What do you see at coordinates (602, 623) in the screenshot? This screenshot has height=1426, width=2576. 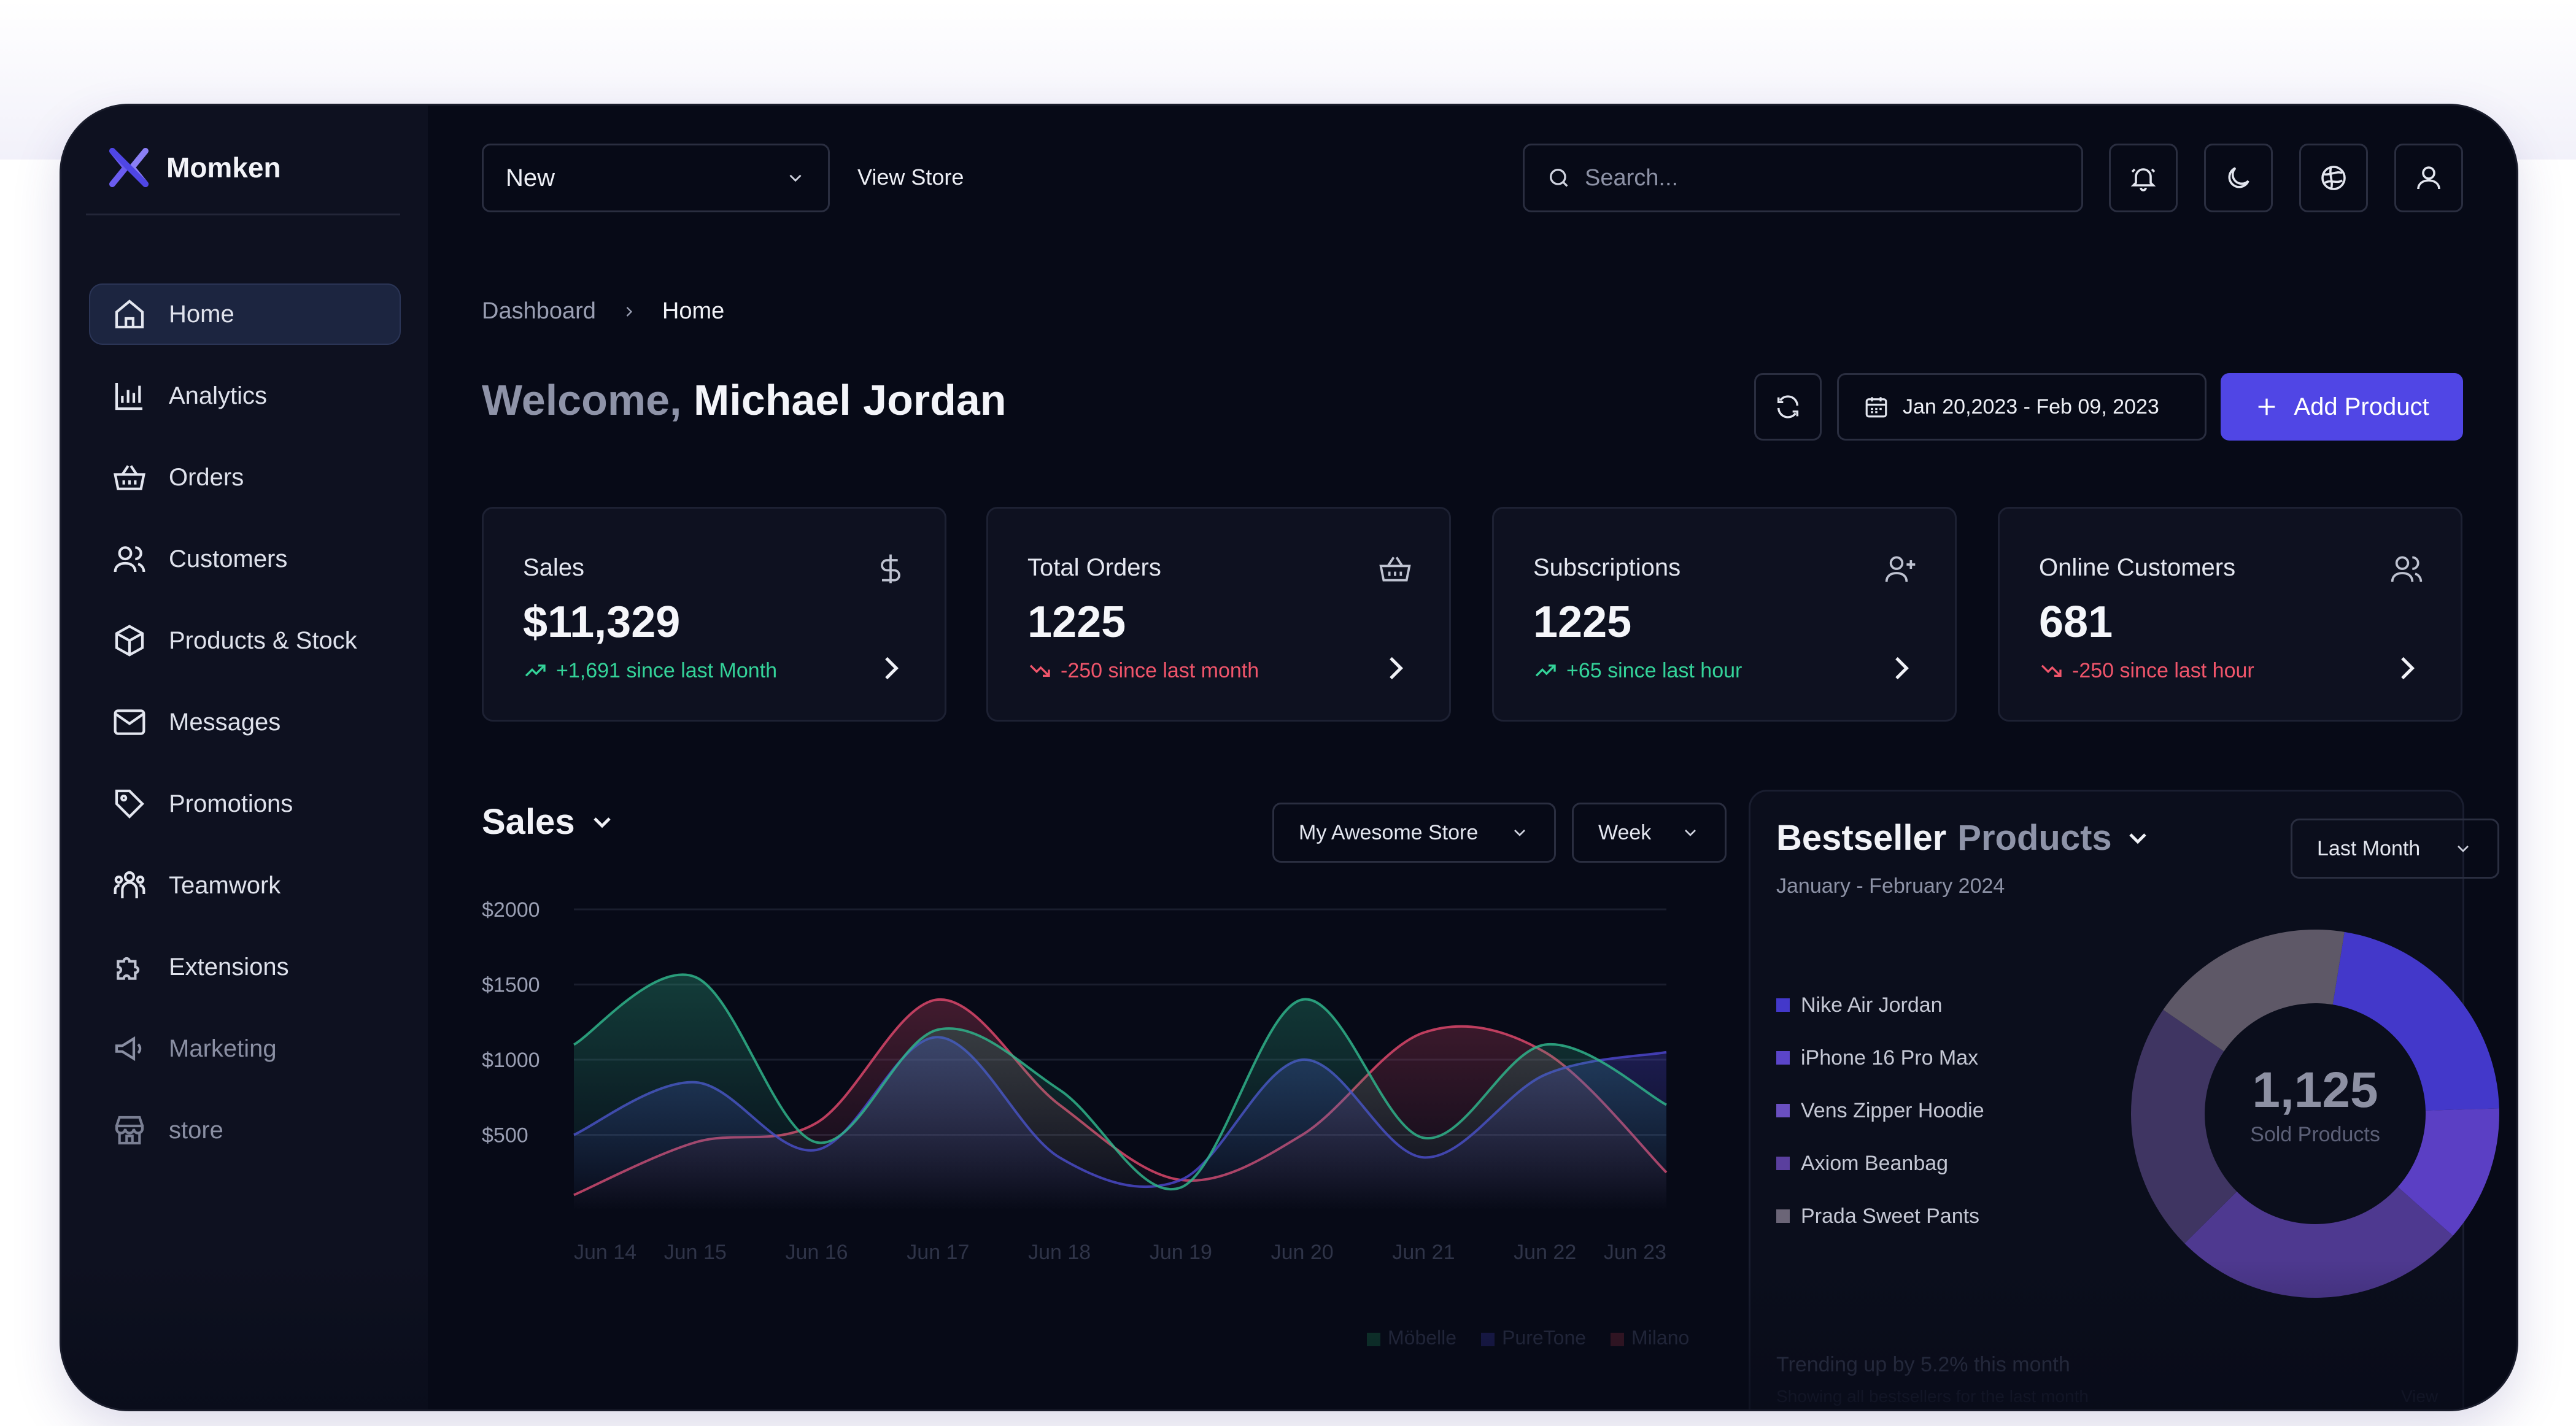 I see `kpi-value: $11,329` at bounding box center [602, 623].